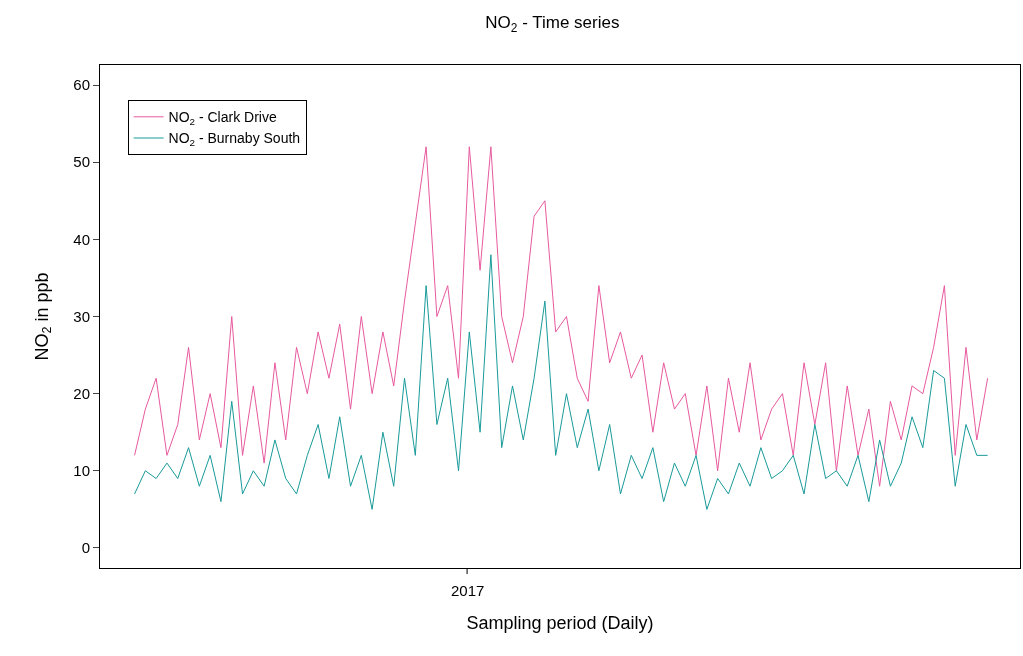  What do you see at coordinates (234, 139) in the screenshot?
I see `legend-label: NO$_{2}$ - Burnaby South` at bounding box center [234, 139].